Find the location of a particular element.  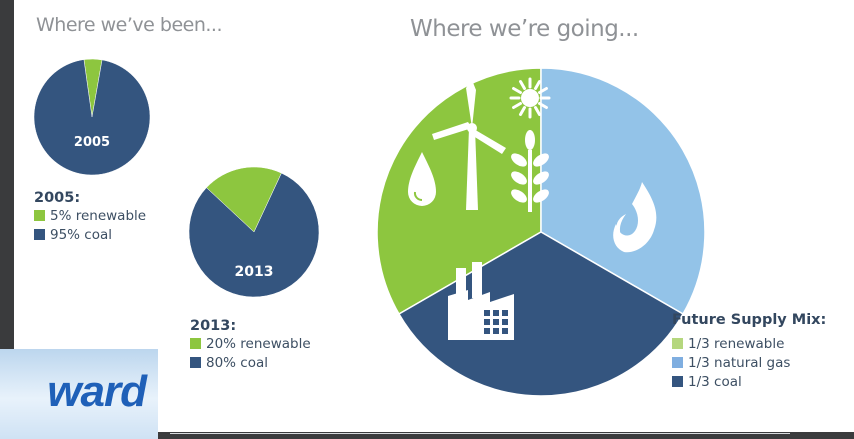

legend-title-future: Future Supply Mix: is located at coordinates (749, 320).